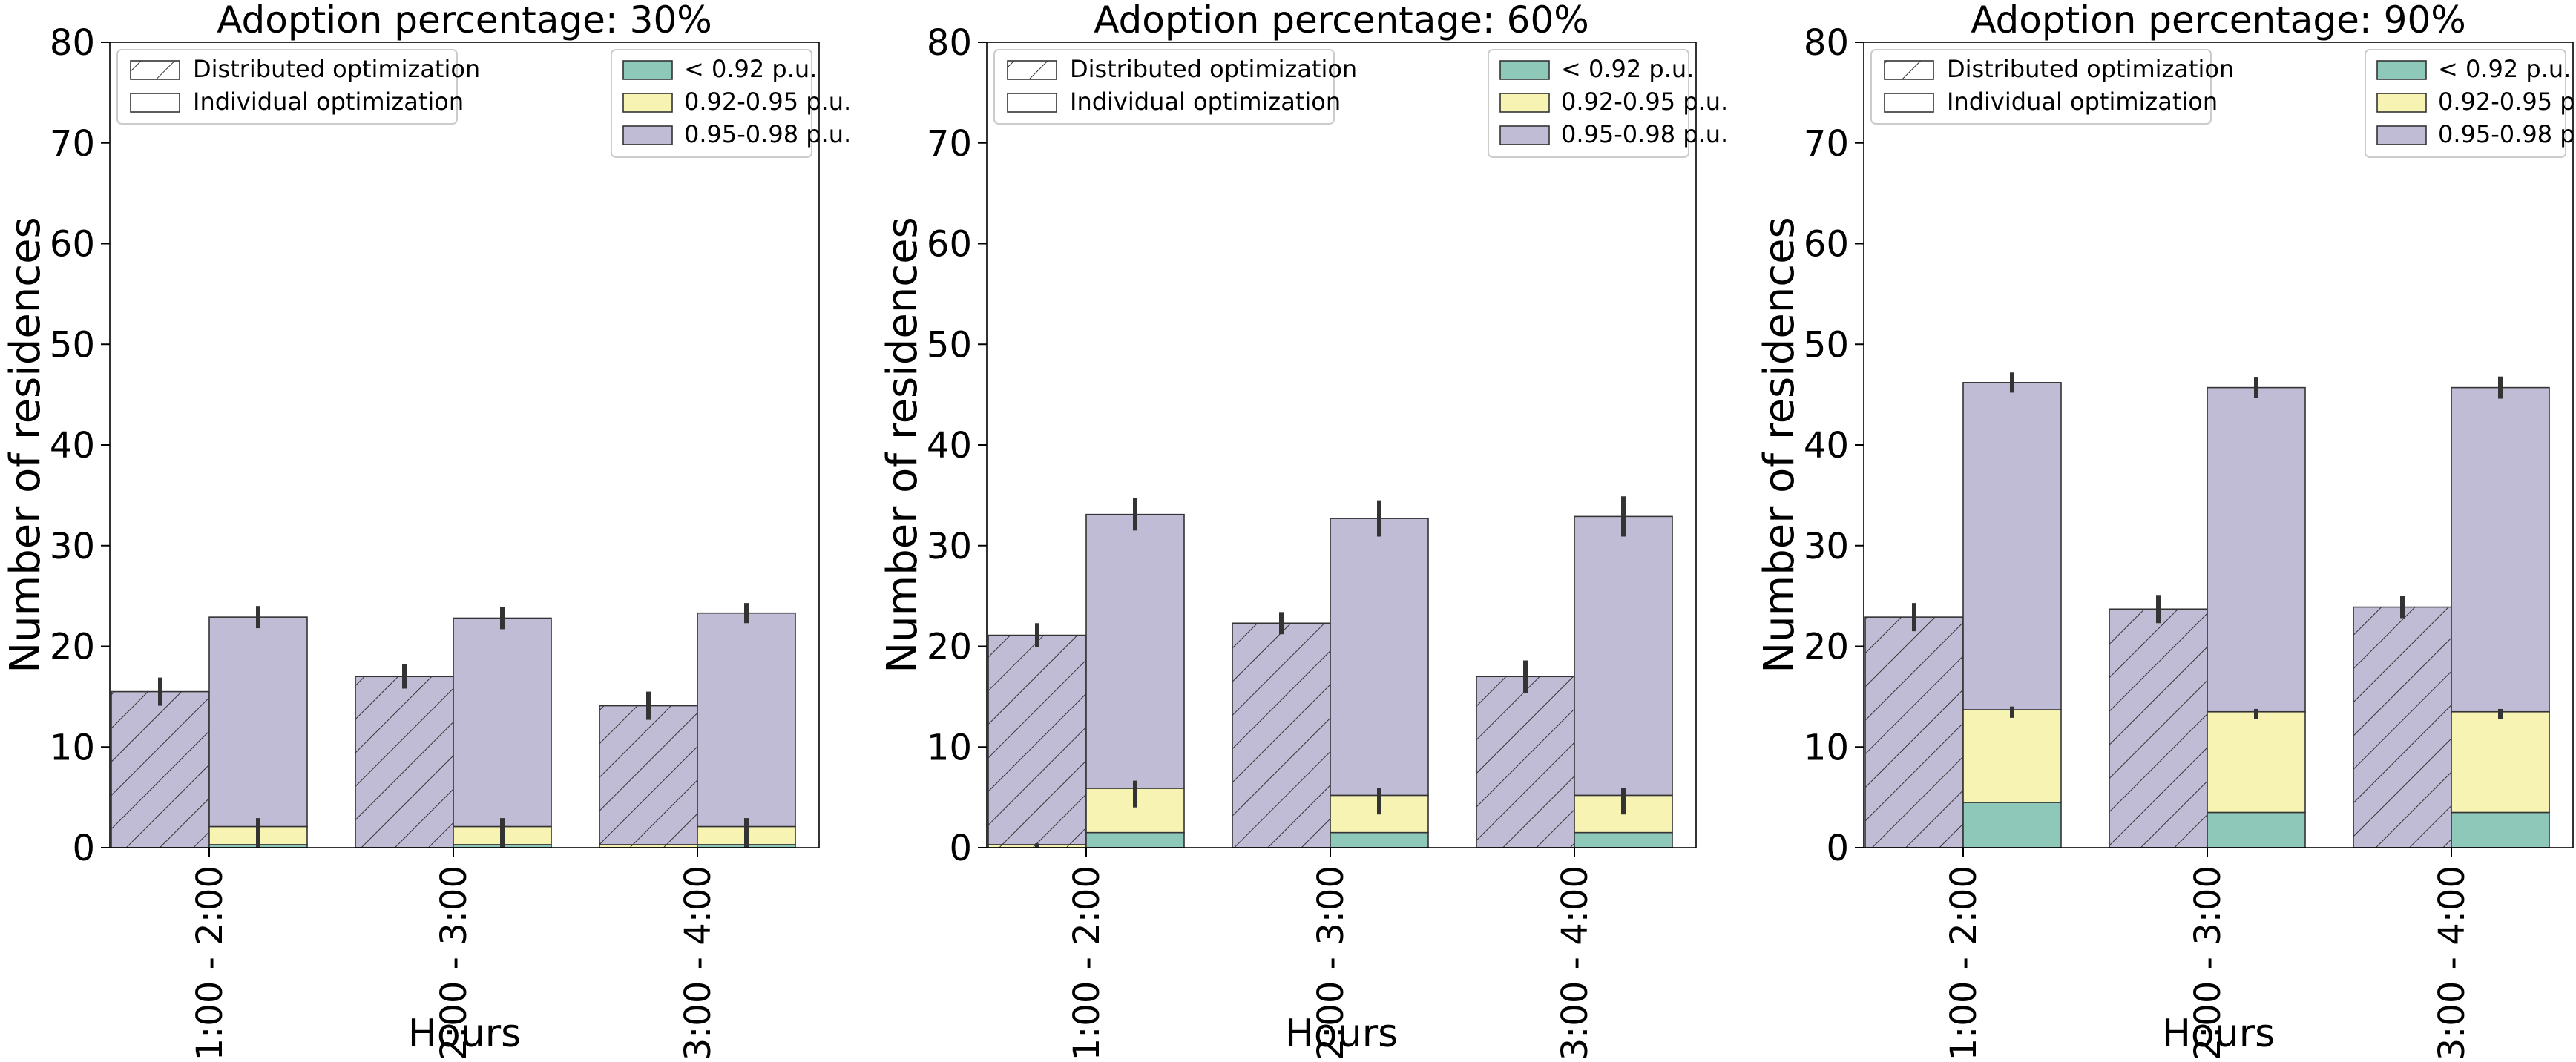  I want to click on panel-title: Adoption percentage: 60%, so click(1341, 21).